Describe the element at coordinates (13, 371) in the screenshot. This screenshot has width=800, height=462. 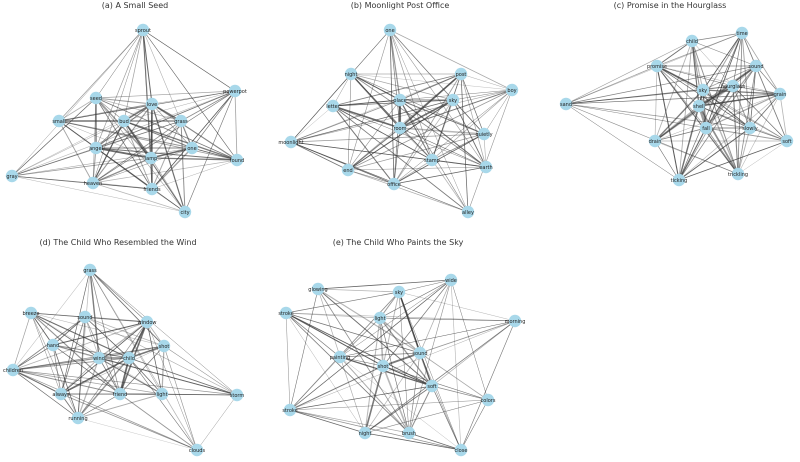
I see `node-label-d-children: children` at that location.